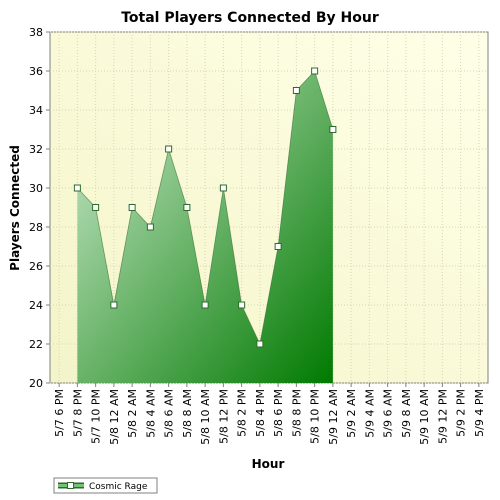  I want to click on x-tick-label: 5/8 12 PM, so click(223, 416).